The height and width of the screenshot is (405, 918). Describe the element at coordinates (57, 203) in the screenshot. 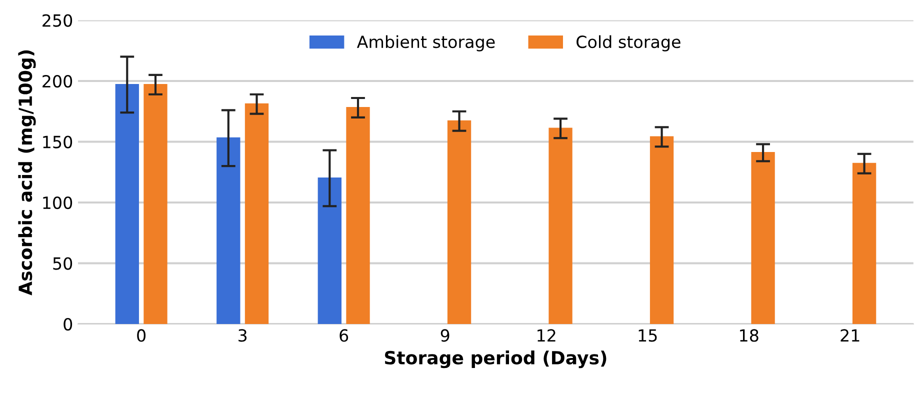

I see `y-tick-label: 100` at that location.